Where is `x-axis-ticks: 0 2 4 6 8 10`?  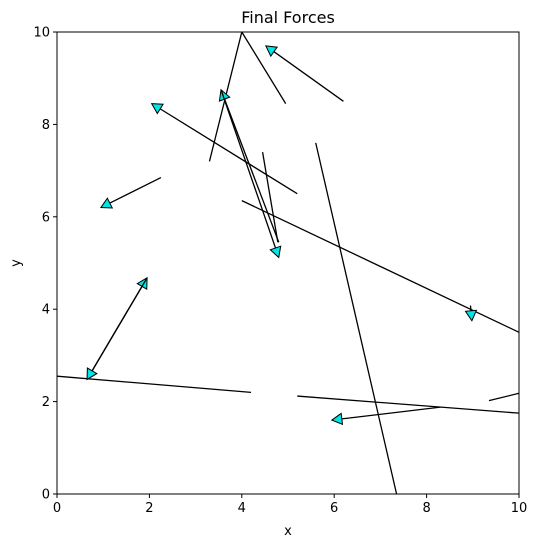
x-axis-ticks: 0 2 4 6 8 10 is located at coordinates (290, 505).